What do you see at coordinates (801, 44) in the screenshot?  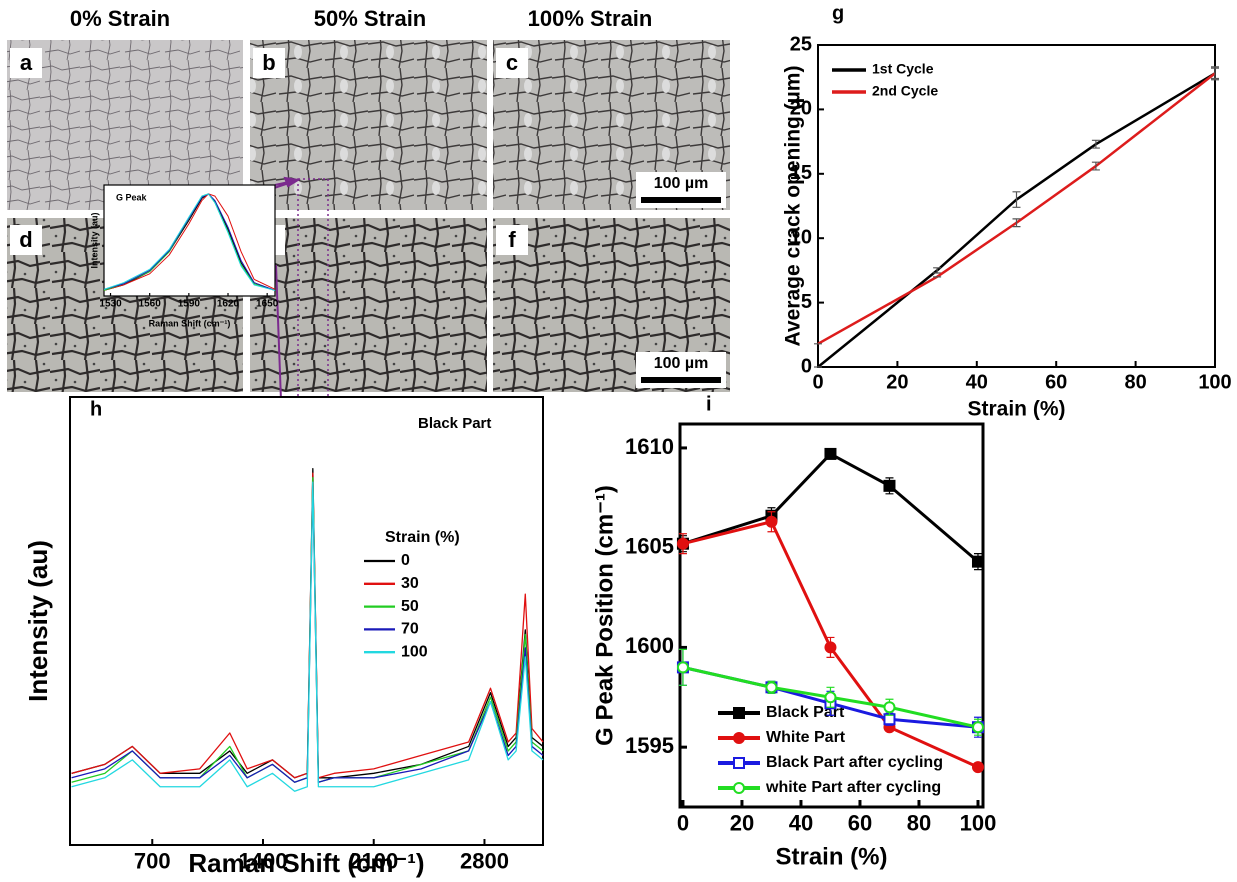 I see `y-tick-label: 25` at bounding box center [801, 44].